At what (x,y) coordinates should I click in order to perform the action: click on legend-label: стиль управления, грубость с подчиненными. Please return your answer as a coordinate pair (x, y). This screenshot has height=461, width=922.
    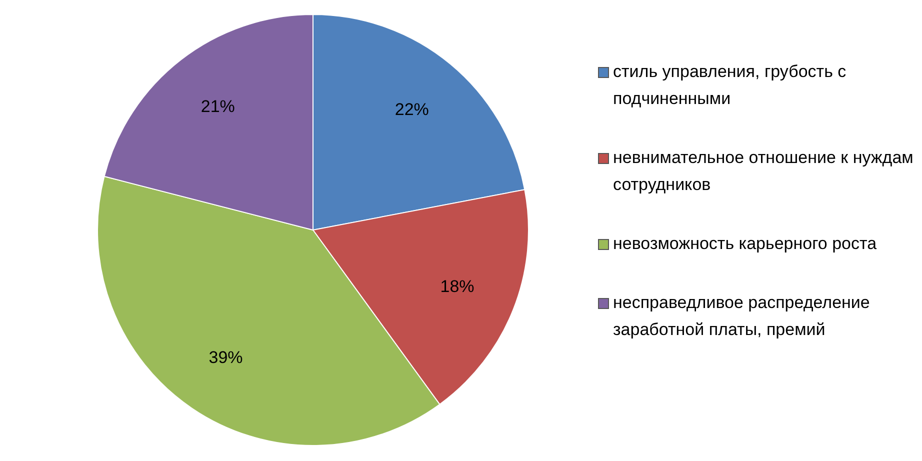
    Looking at the image, I should click on (730, 85).